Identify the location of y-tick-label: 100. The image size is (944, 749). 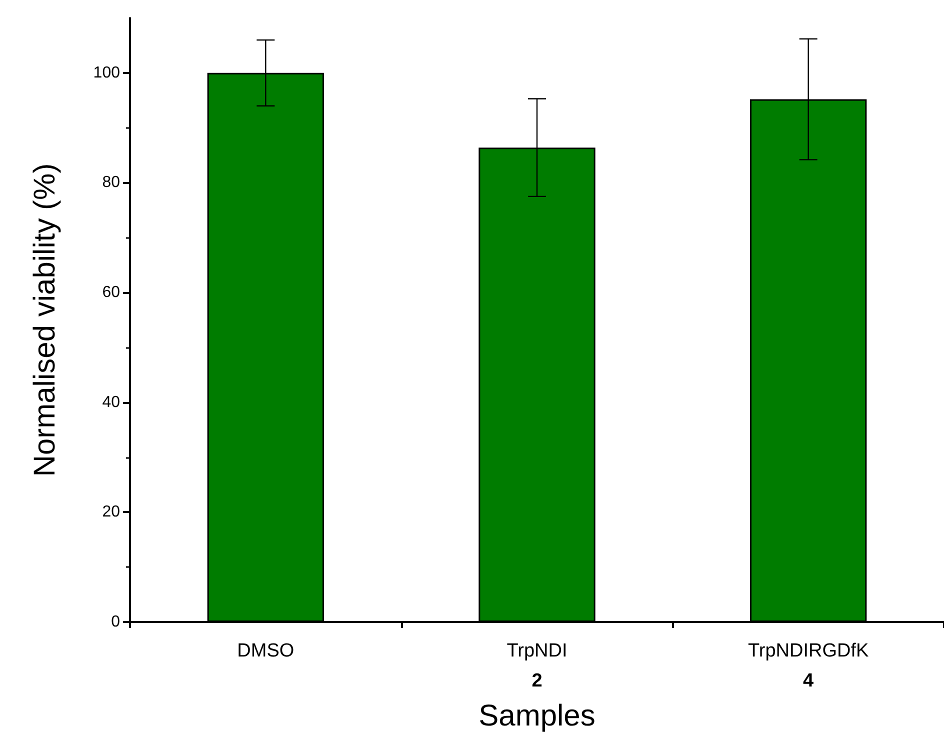
(106, 73).